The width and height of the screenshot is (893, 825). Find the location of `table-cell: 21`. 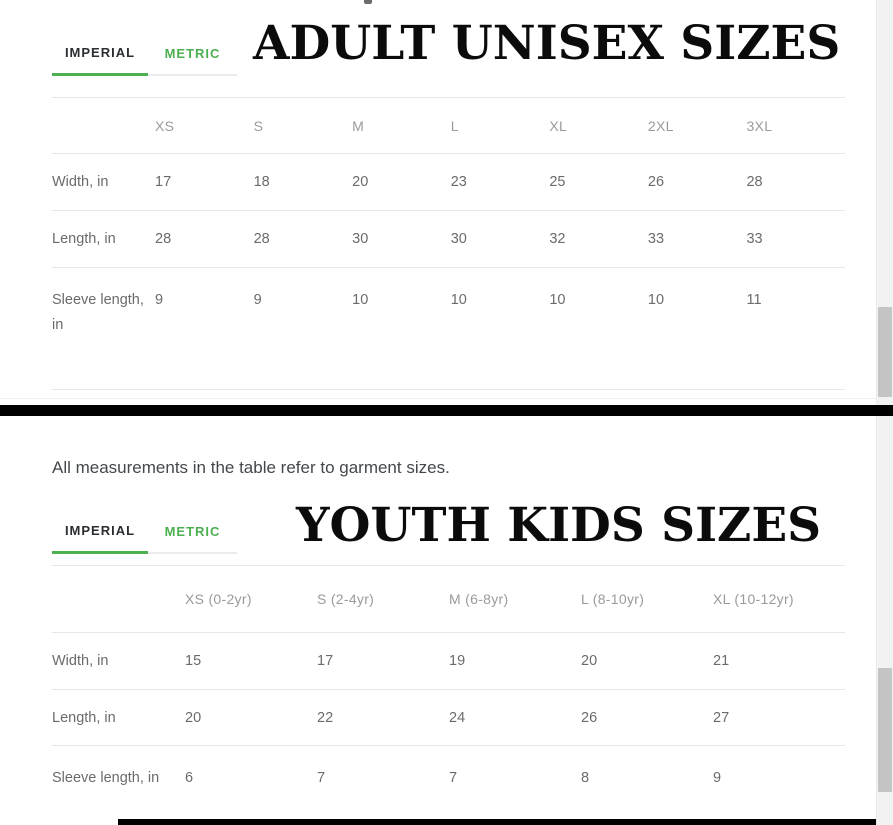

table-cell: 21 is located at coordinates (721, 661).